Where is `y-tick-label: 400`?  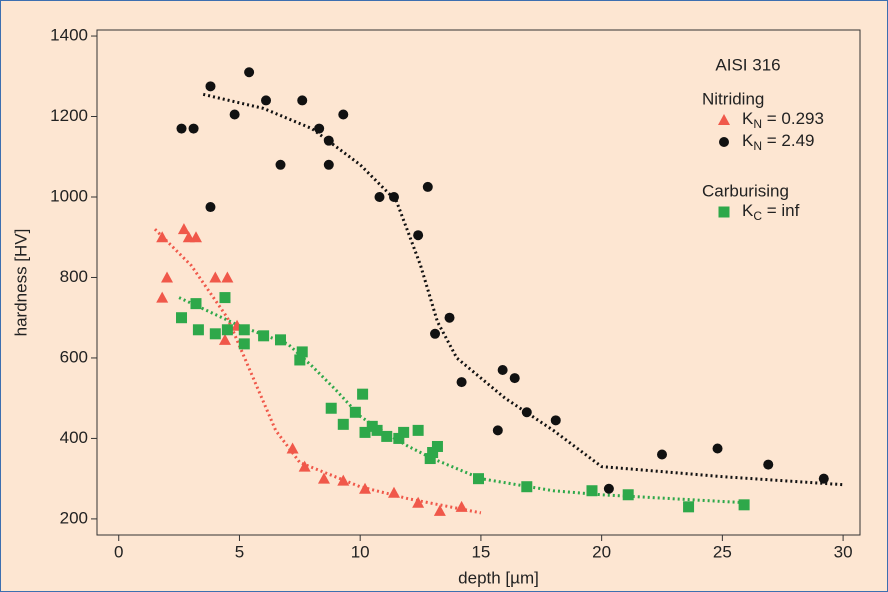
y-tick-label: 400 is located at coordinates (74, 437).